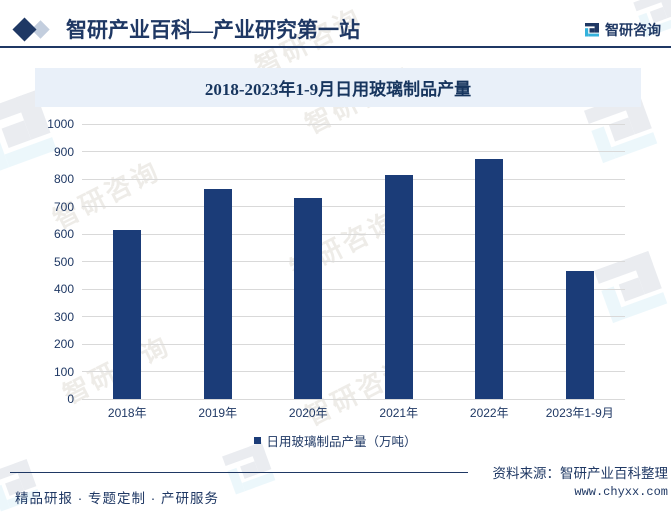 The image size is (671, 517). I want to click on y-axis-tick-label: 900, so click(63, 151).